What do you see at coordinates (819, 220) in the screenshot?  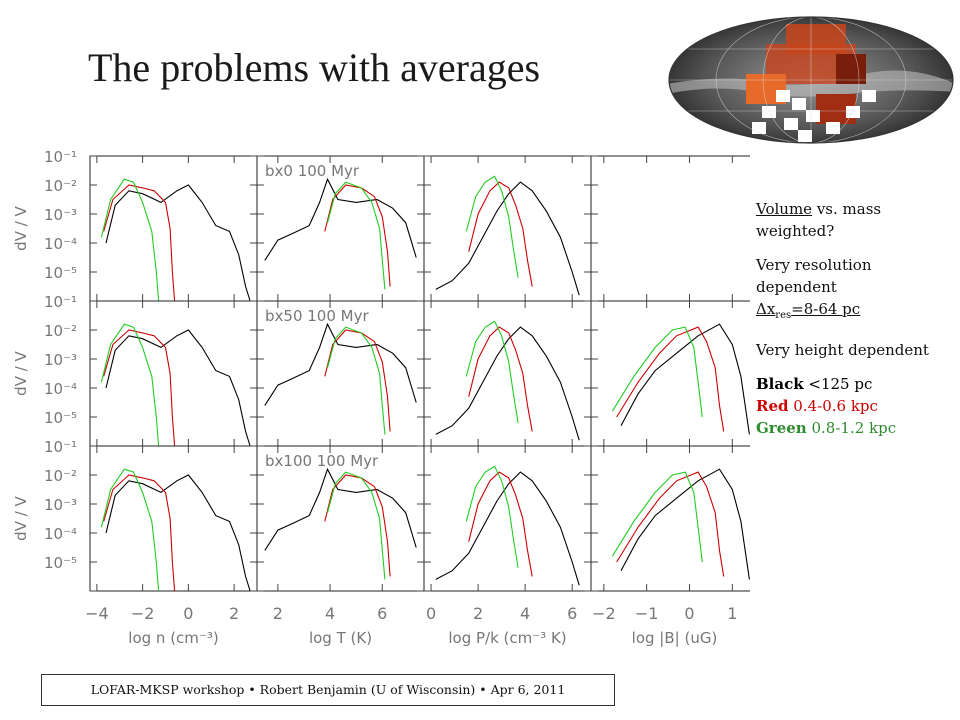 I see `weighting-note-rest: vs. mass weighted?` at bounding box center [819, 220].